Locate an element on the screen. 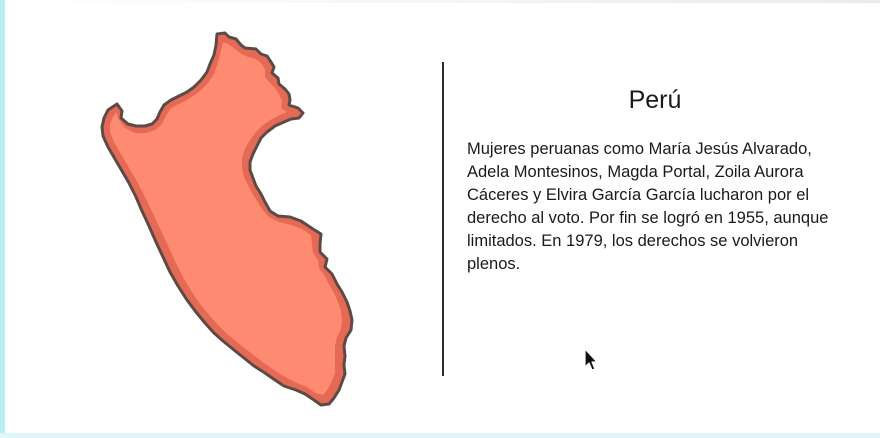 This screenshot has height=438, width=880. mouse-pointer-icon is located at coordinates (591, 359).